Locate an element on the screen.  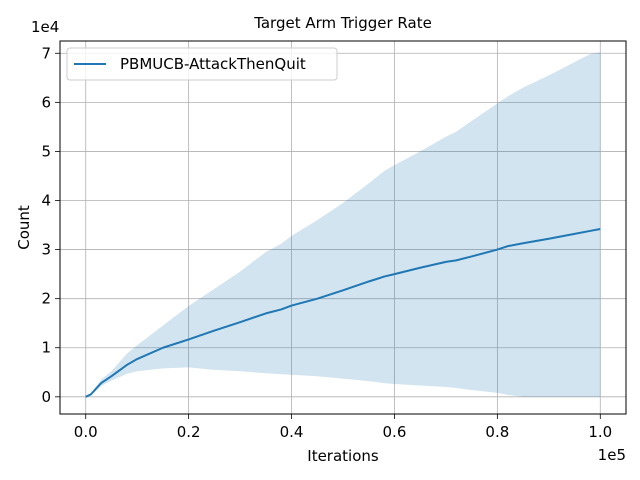
y-axis-offset-label: 1e4 is located at coordinates (45, 27).